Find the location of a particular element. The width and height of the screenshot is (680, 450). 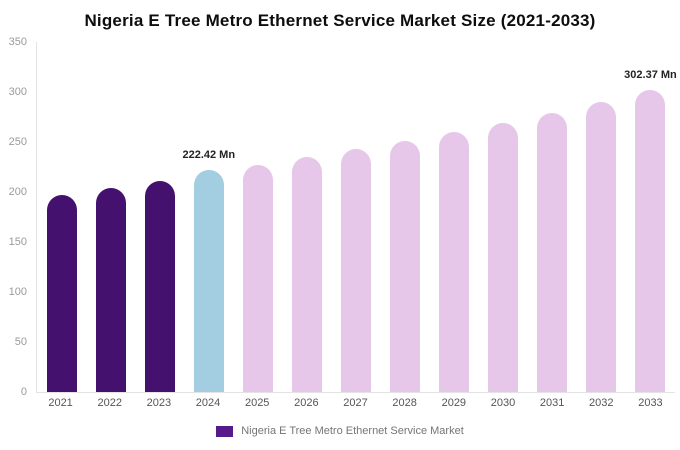

bar-slot-2021 is located at coordinates (61, 217).